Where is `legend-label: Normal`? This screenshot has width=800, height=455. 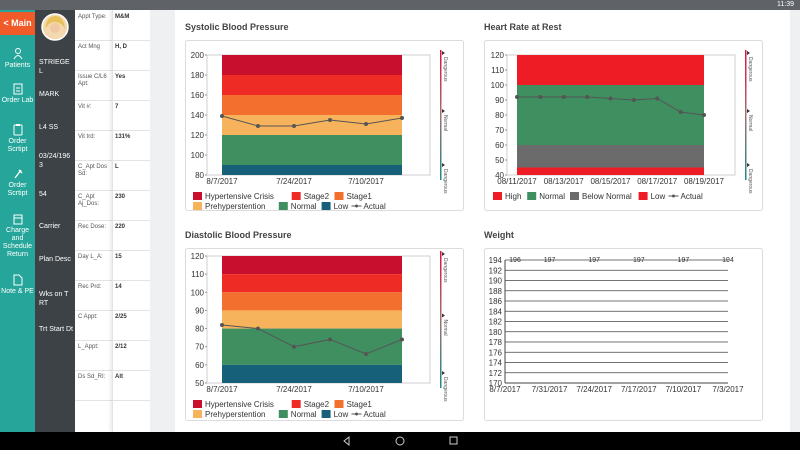
legend-label: Normal is located at coordinates (304, 206).